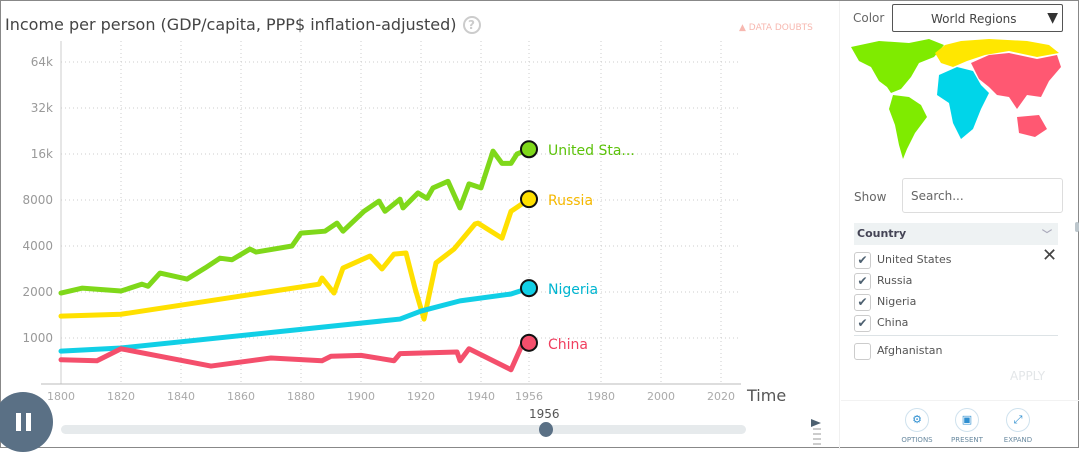 The image size is (1079, 452). I want to click on scrollbar, so click(1077, 227).